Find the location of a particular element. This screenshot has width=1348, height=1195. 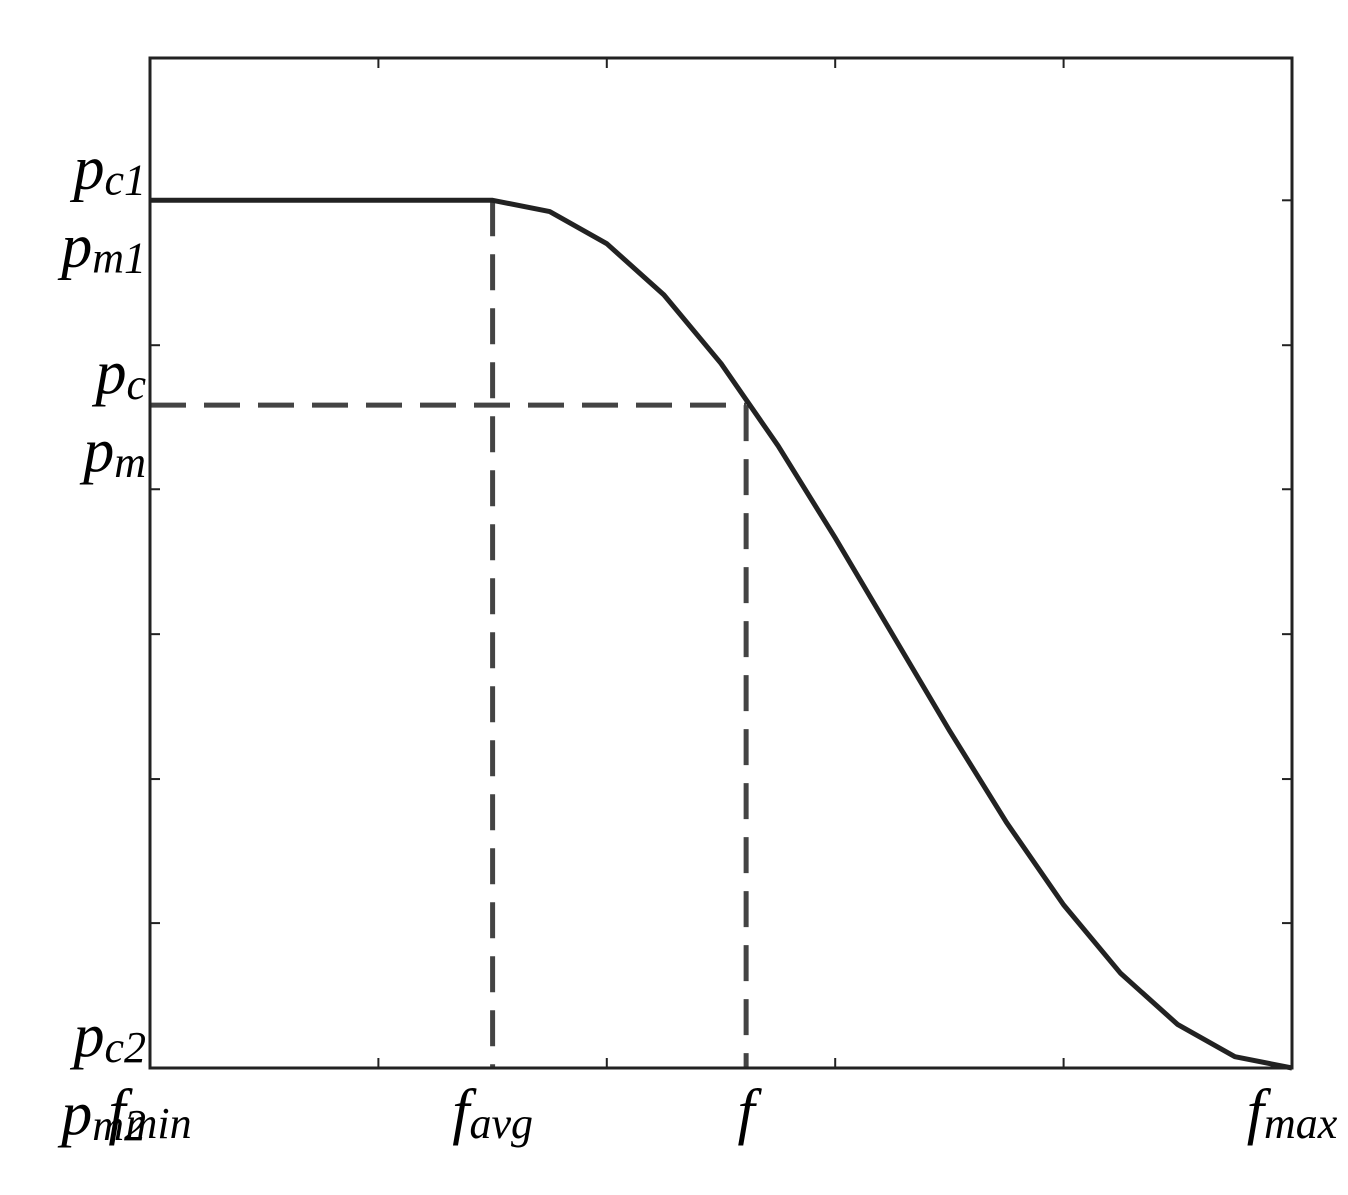

x-tick-label: fmax is located at coordinates (1292, 1113).